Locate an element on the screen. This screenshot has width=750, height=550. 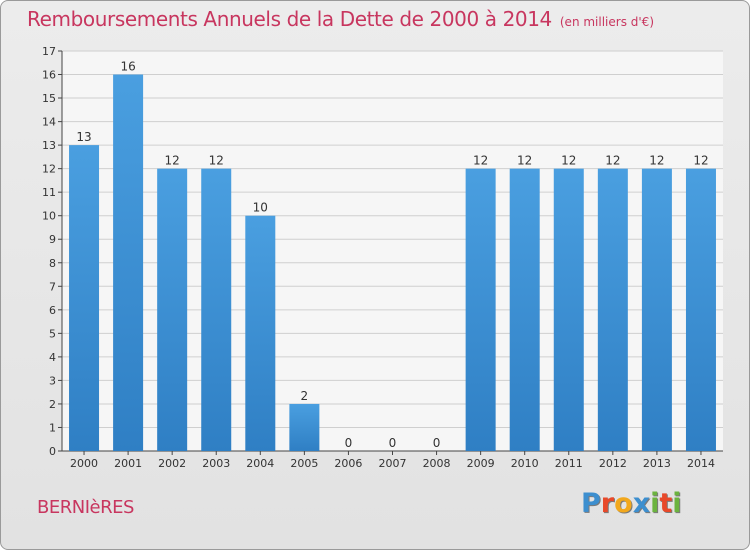
x-tick-label: 2010 is located at coordinates (525, 463).